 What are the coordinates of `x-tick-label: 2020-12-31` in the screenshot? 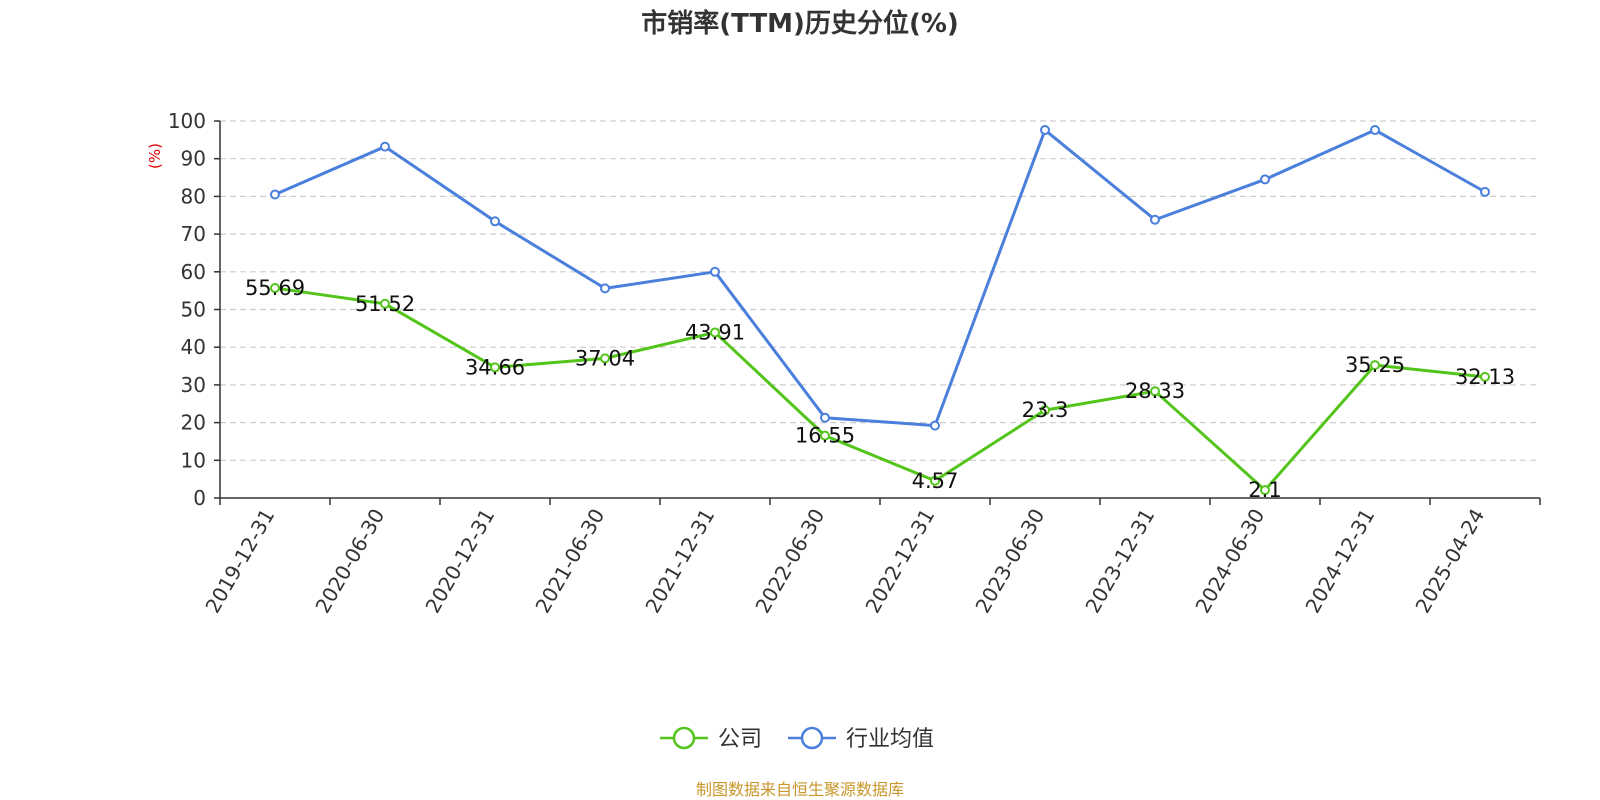 It's located at (459, 561).